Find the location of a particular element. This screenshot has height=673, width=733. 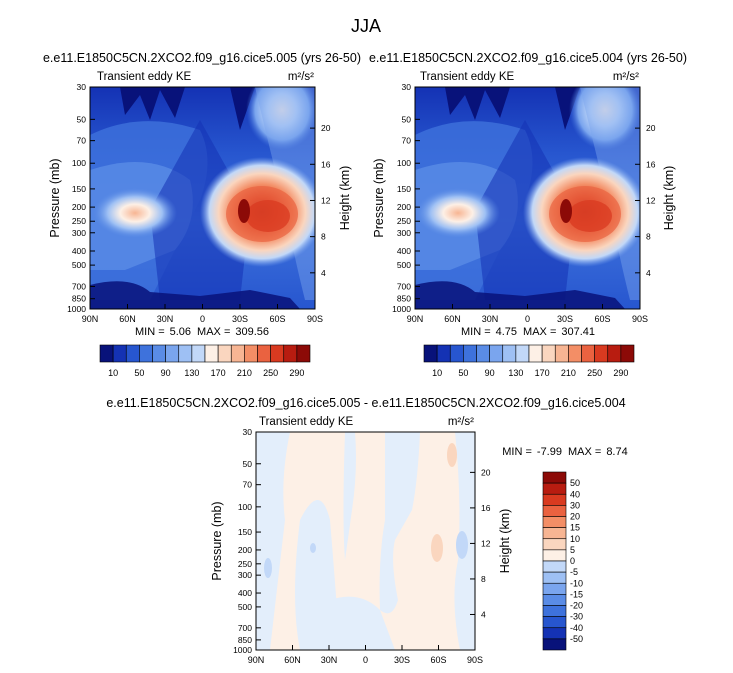

colorbar-label: 250 is located at coordinates (594, 373).